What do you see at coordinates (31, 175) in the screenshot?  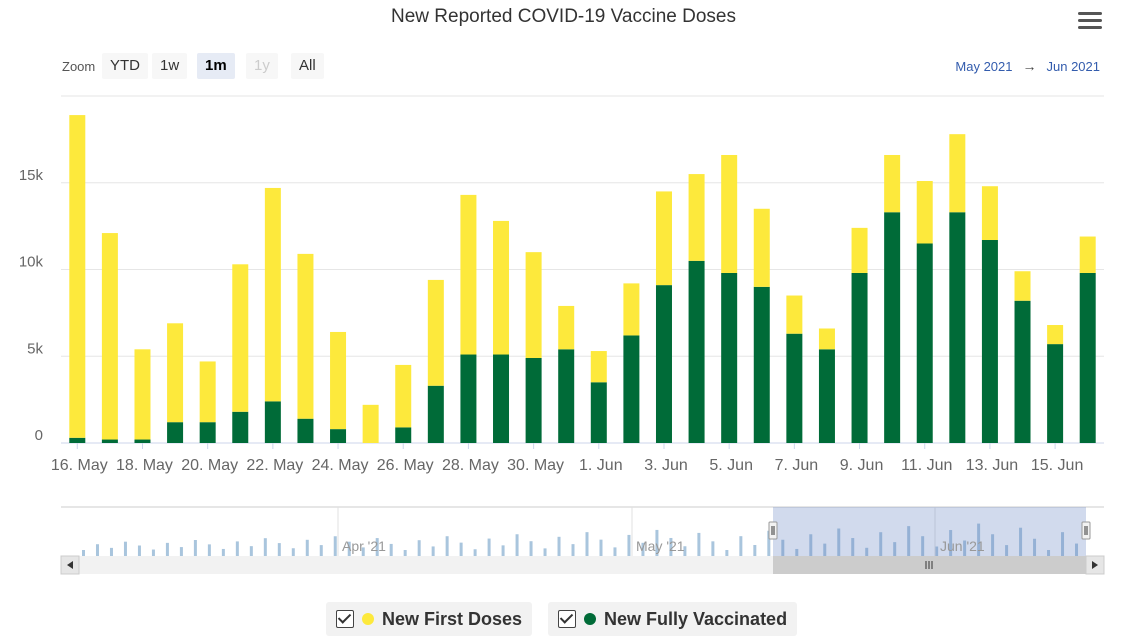 I see `y-tick-label: 15k` at bounding box center [31, 175].